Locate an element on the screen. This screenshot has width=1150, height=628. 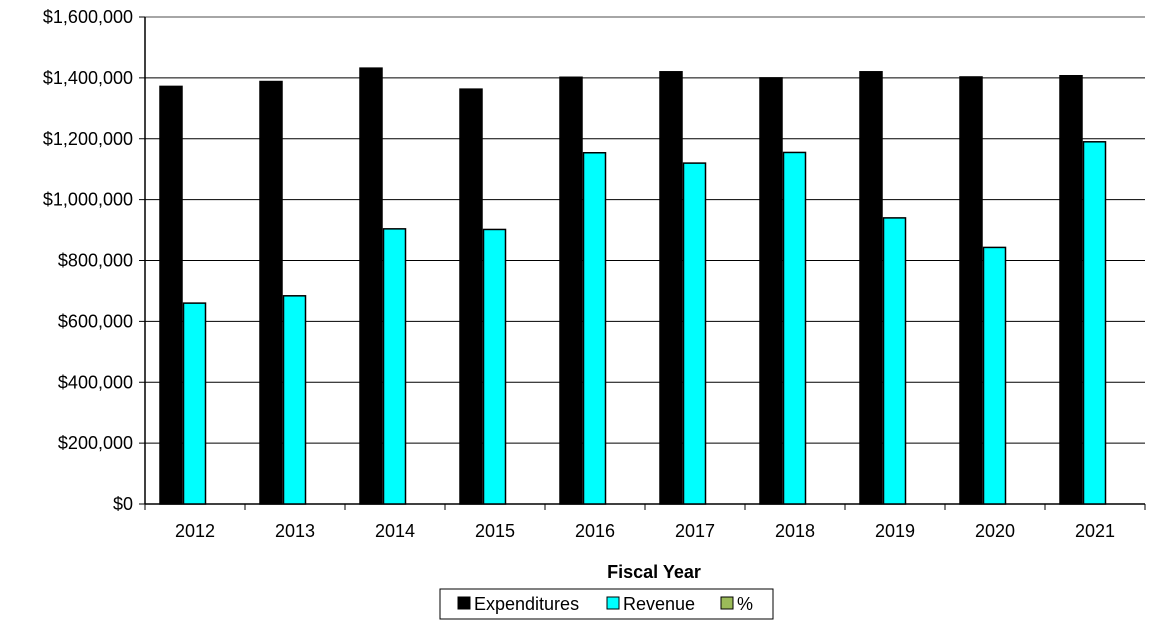
y-tick-label: $600,000 is located at coordinates (95, 321).